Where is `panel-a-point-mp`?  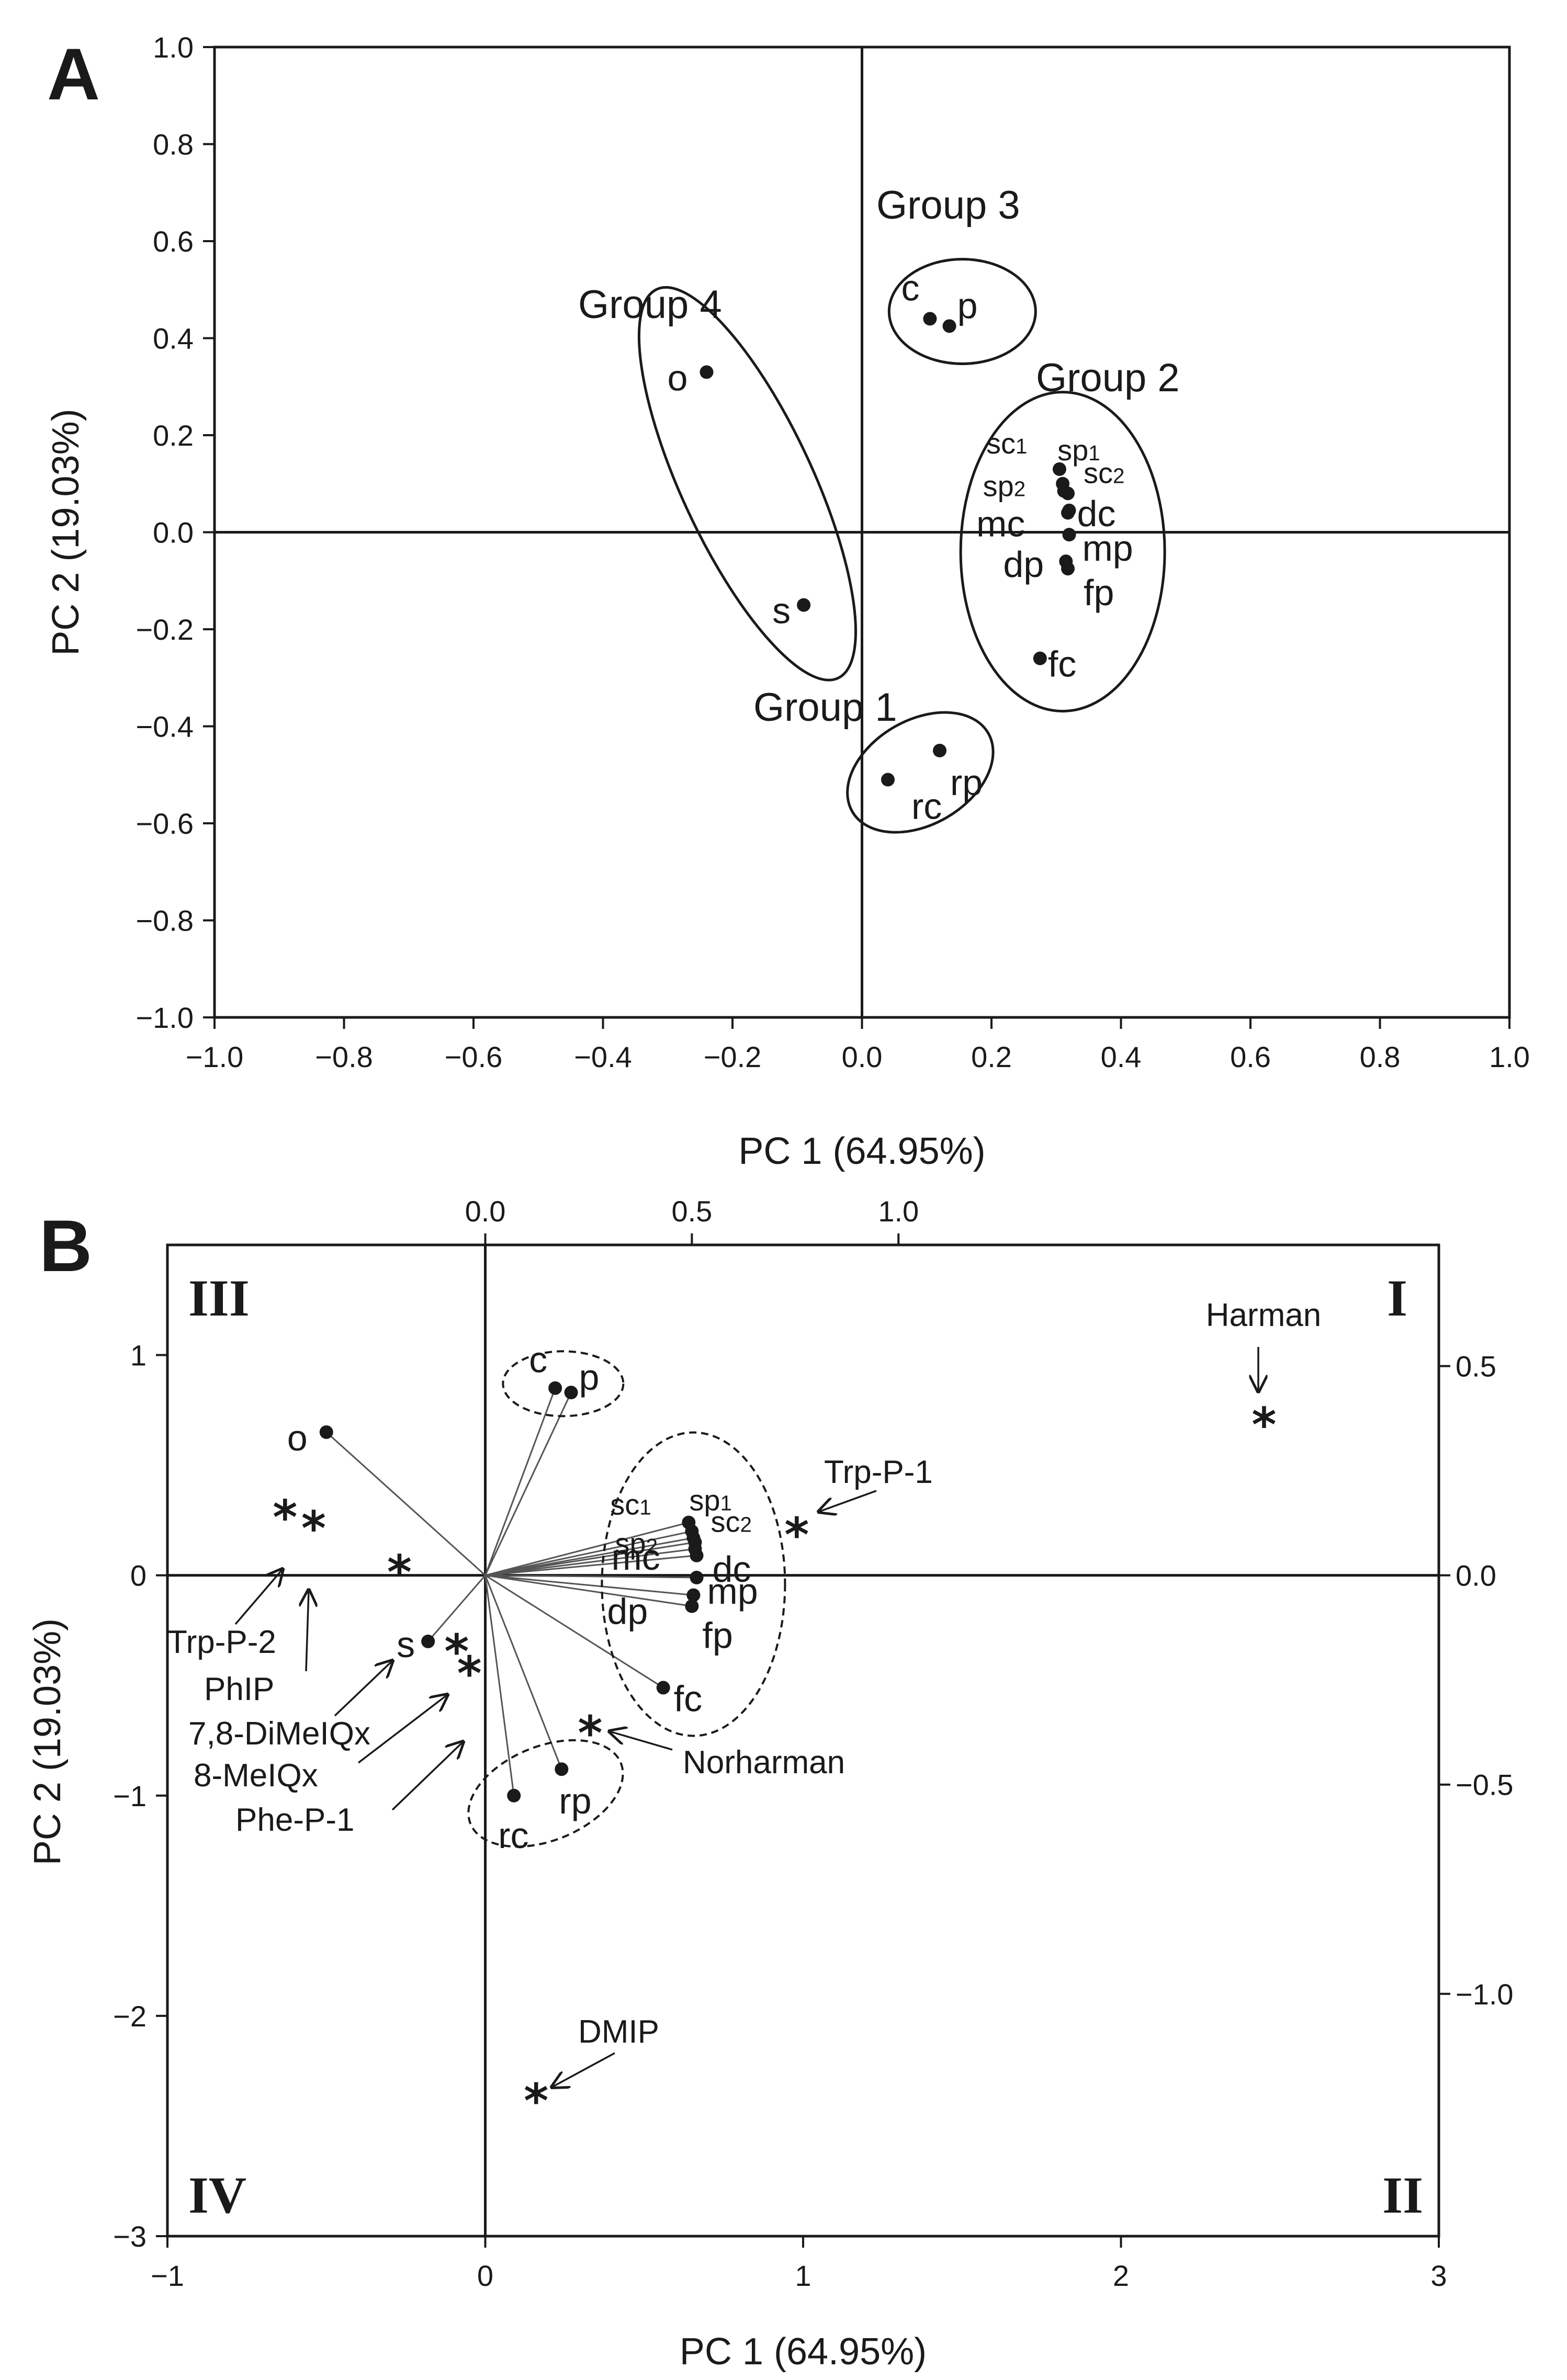 panel-a-point-mp is located at coordinates (1069, 535).